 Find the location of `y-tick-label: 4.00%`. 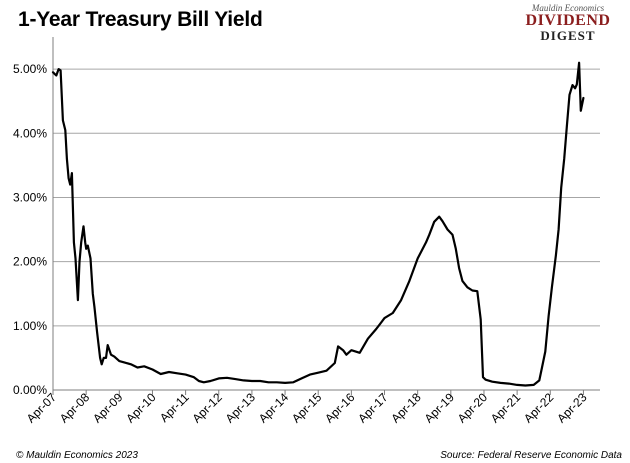

y-tick-label: 4.00% is located at coordinates (30, 133).